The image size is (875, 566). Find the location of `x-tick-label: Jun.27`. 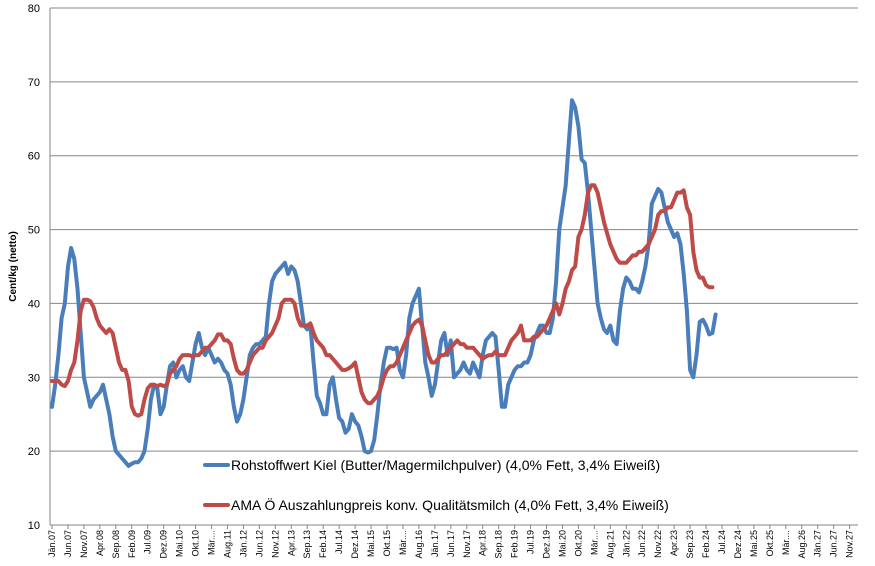

x-tick-label: Jun.27 is located at coordinates (834, 543).